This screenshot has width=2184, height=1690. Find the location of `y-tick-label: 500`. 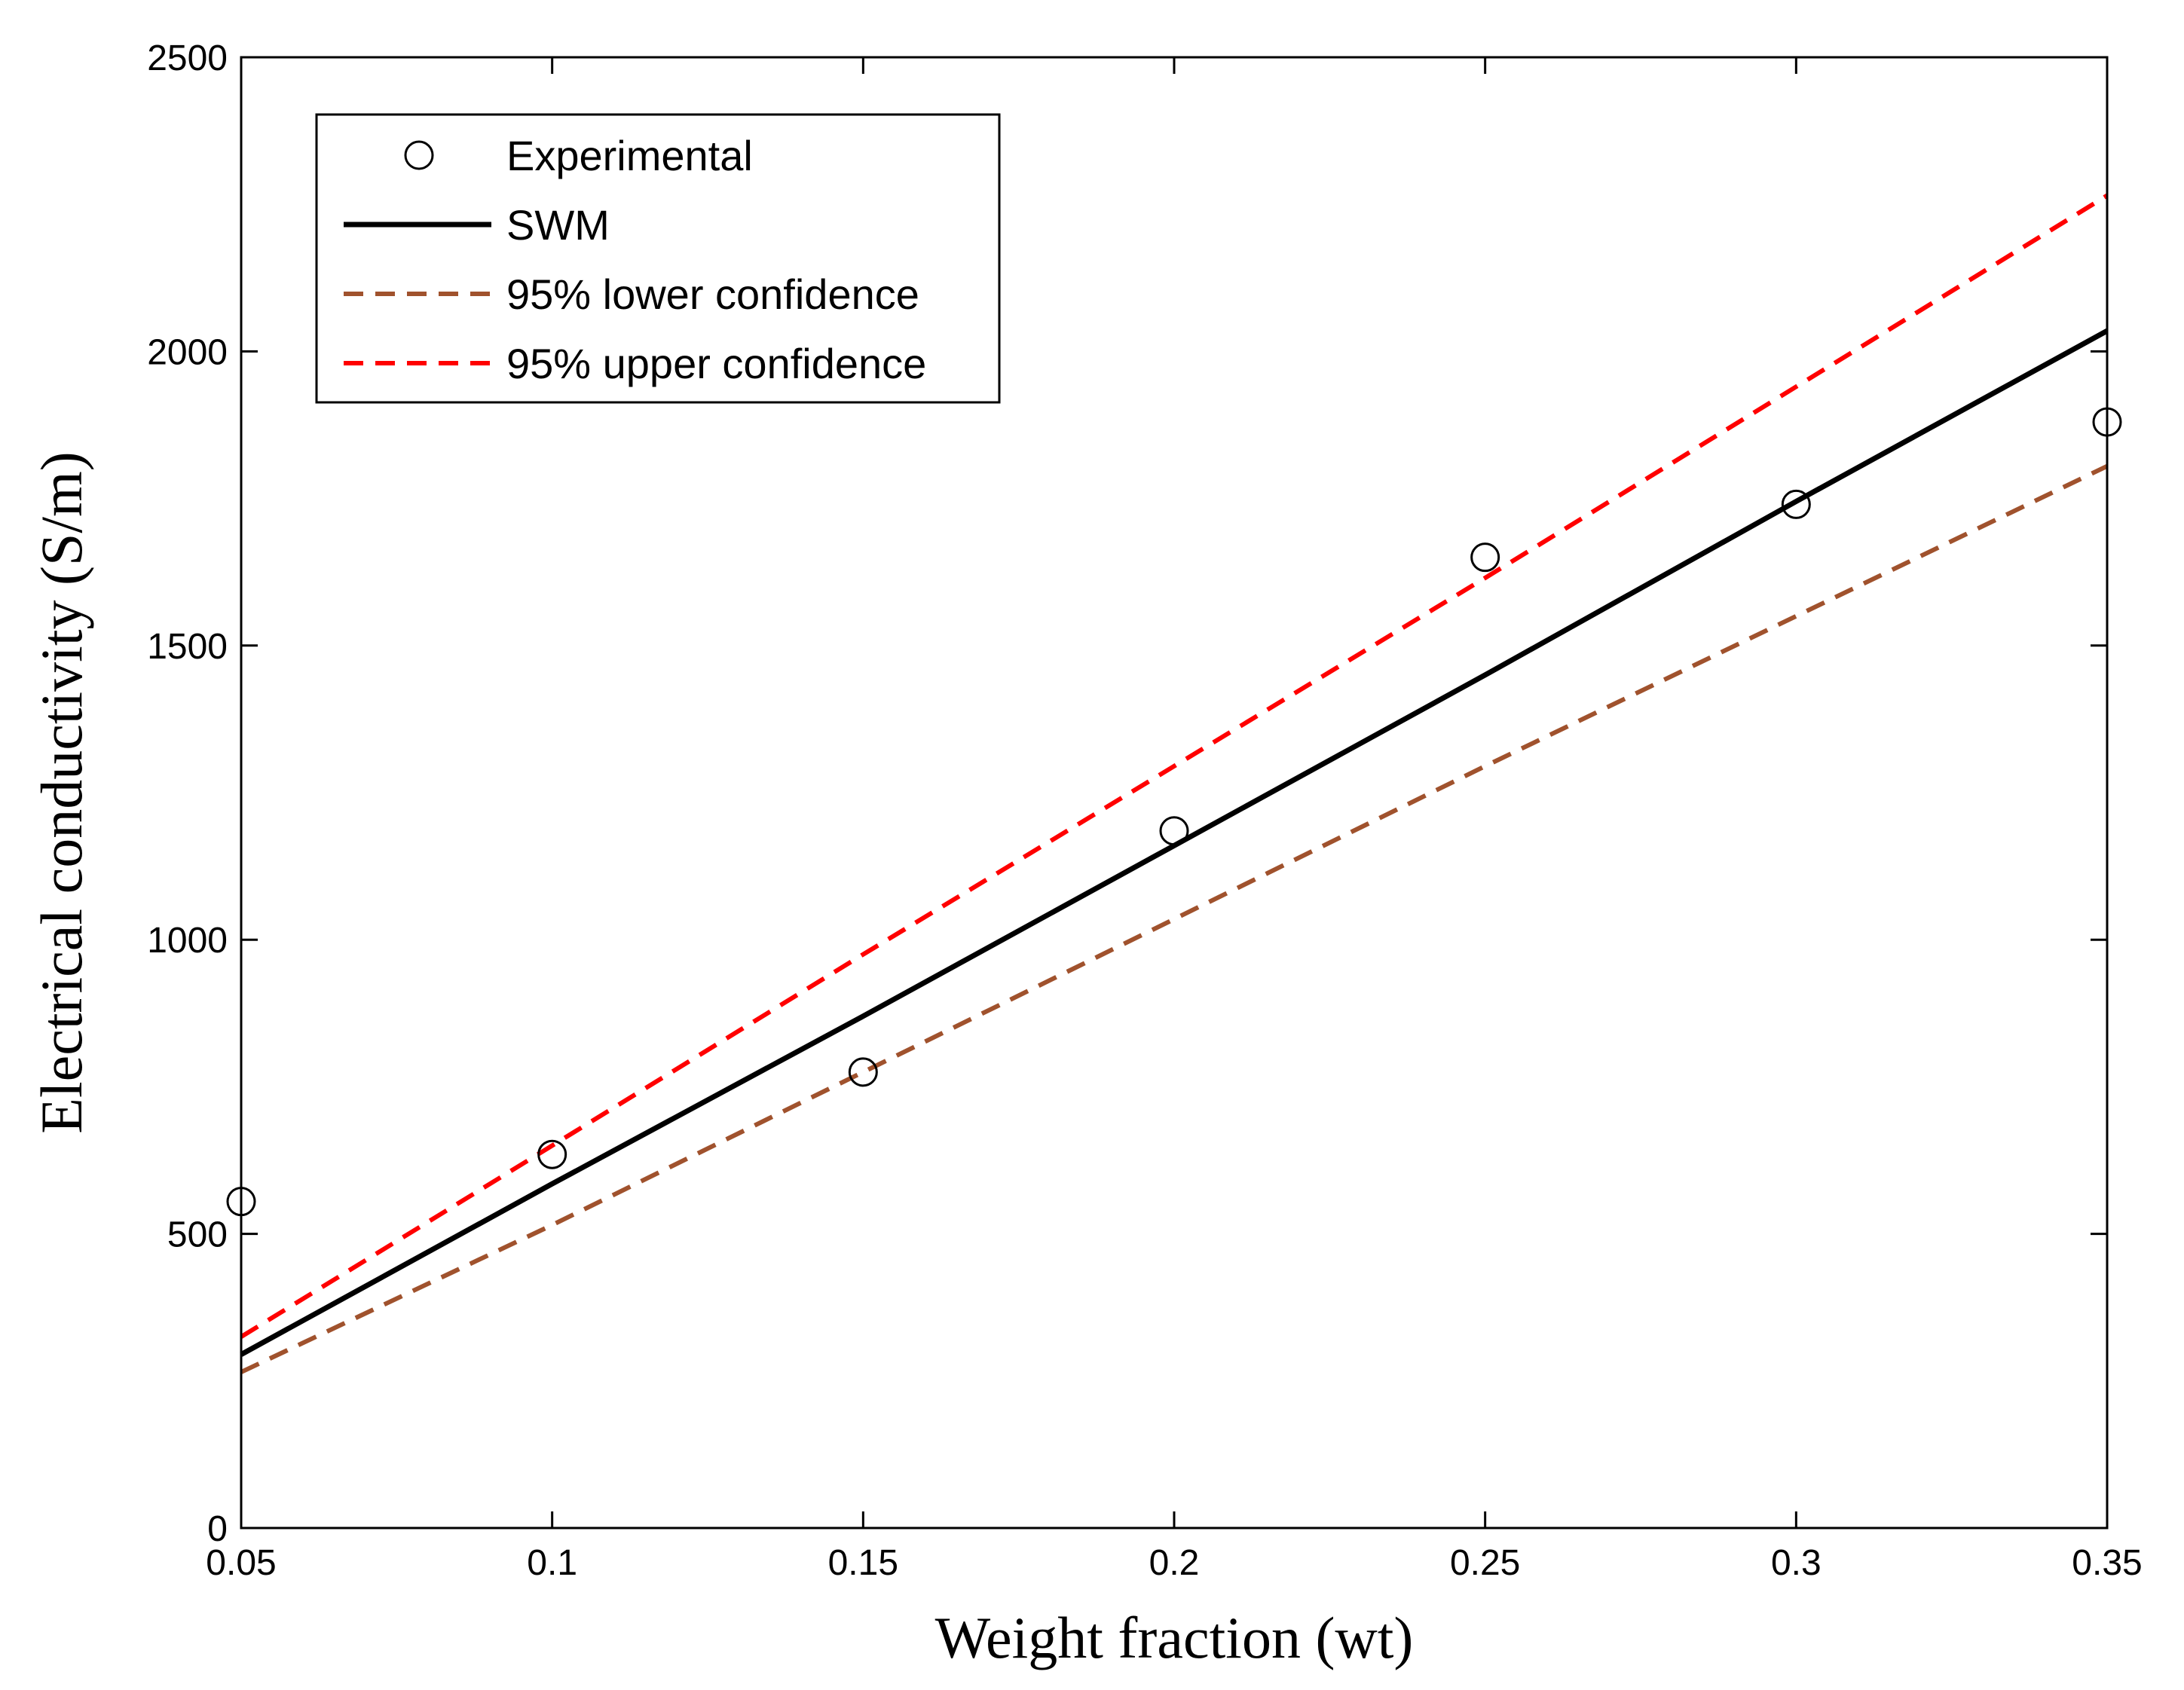

y-tick-label: 500 is located at coordinates (197, 1235).